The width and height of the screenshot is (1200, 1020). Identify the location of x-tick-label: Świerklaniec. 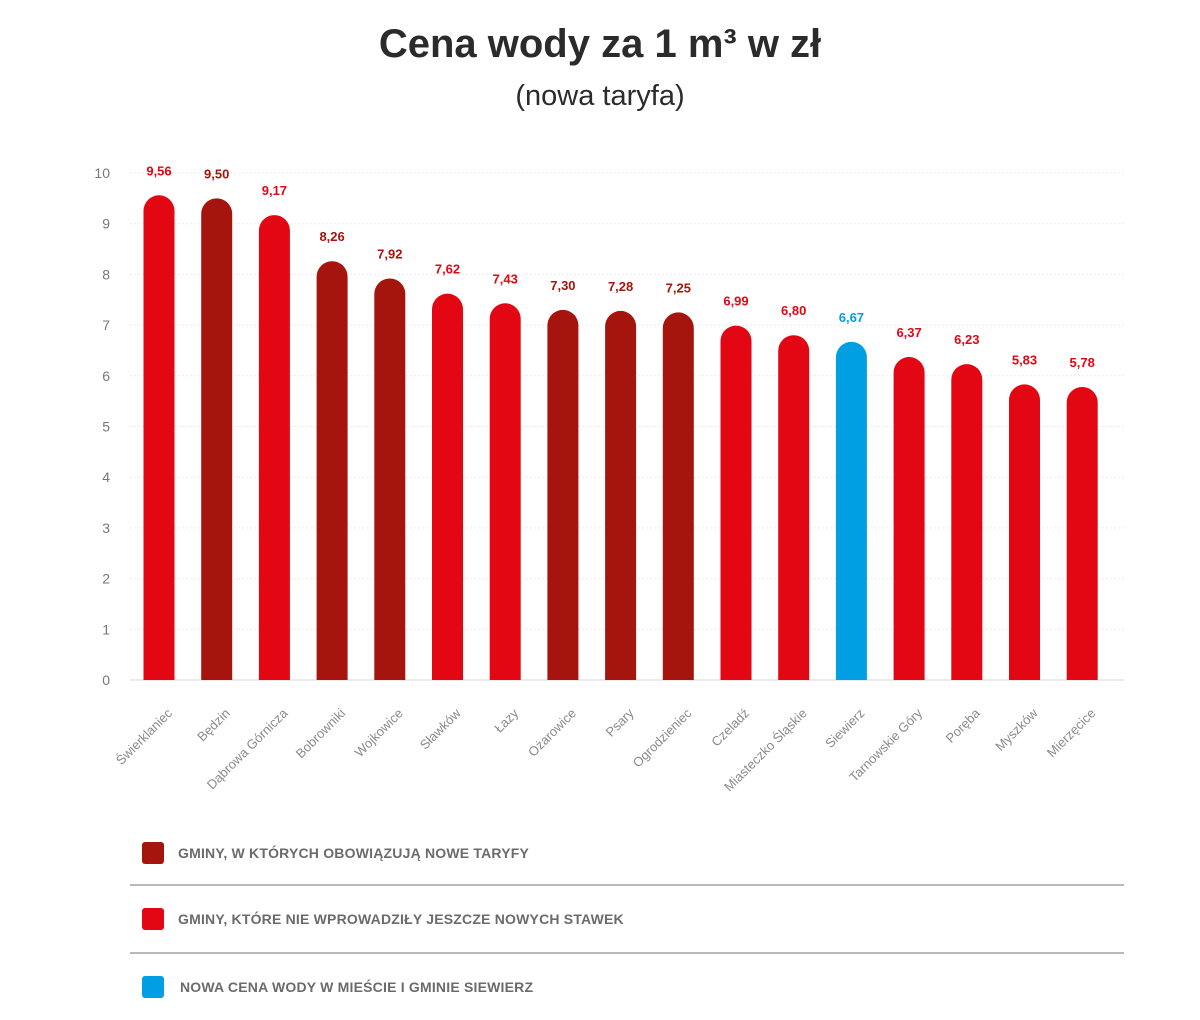
(144, 736).